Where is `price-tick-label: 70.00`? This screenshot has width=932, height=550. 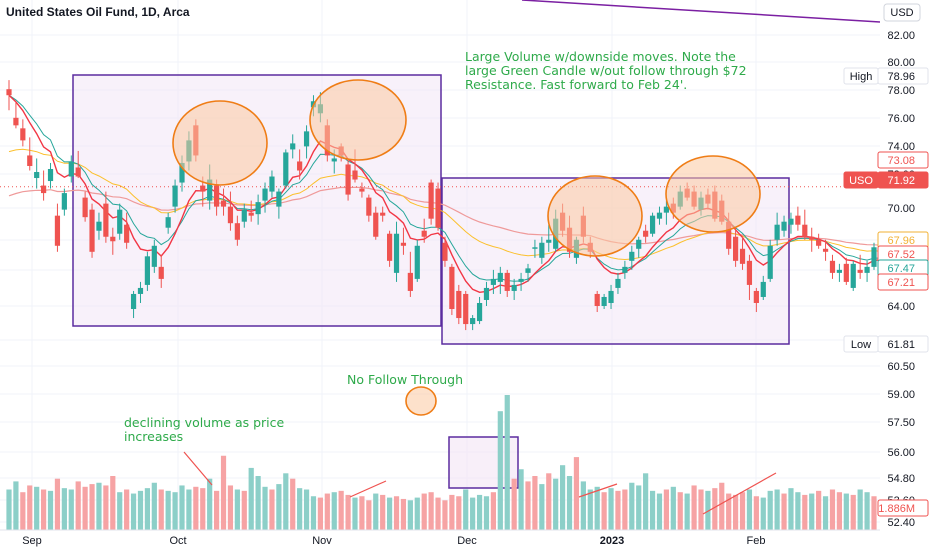 price-tick-label: 70.00 is located at coordinates (901, 209).